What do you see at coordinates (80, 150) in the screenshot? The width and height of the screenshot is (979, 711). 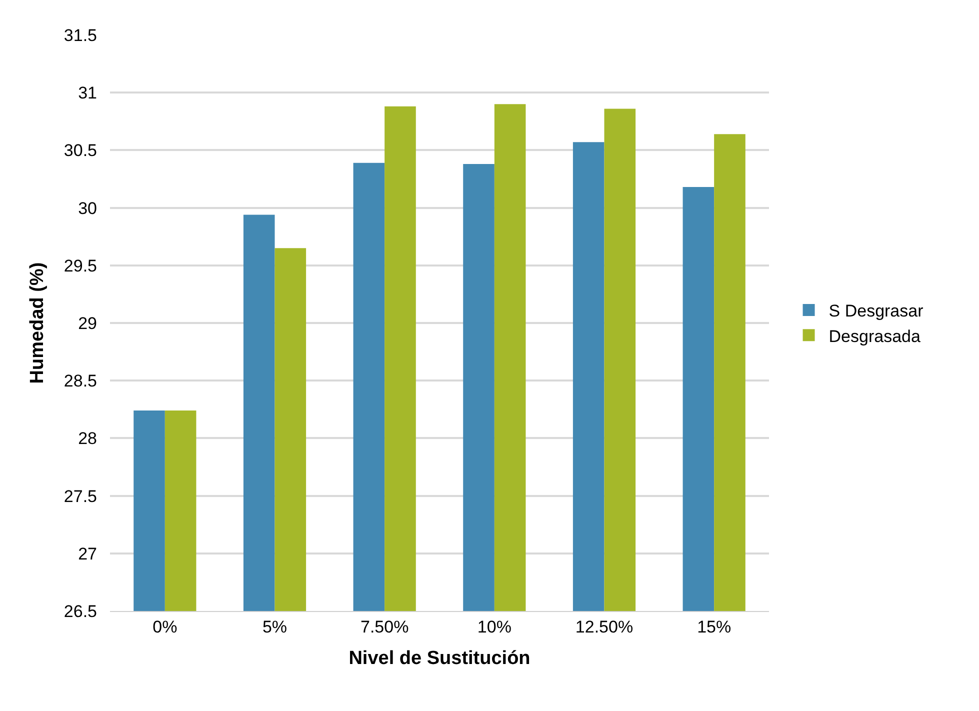 I see `y-tick-label: 30.5` at bounding box center [80, 150].